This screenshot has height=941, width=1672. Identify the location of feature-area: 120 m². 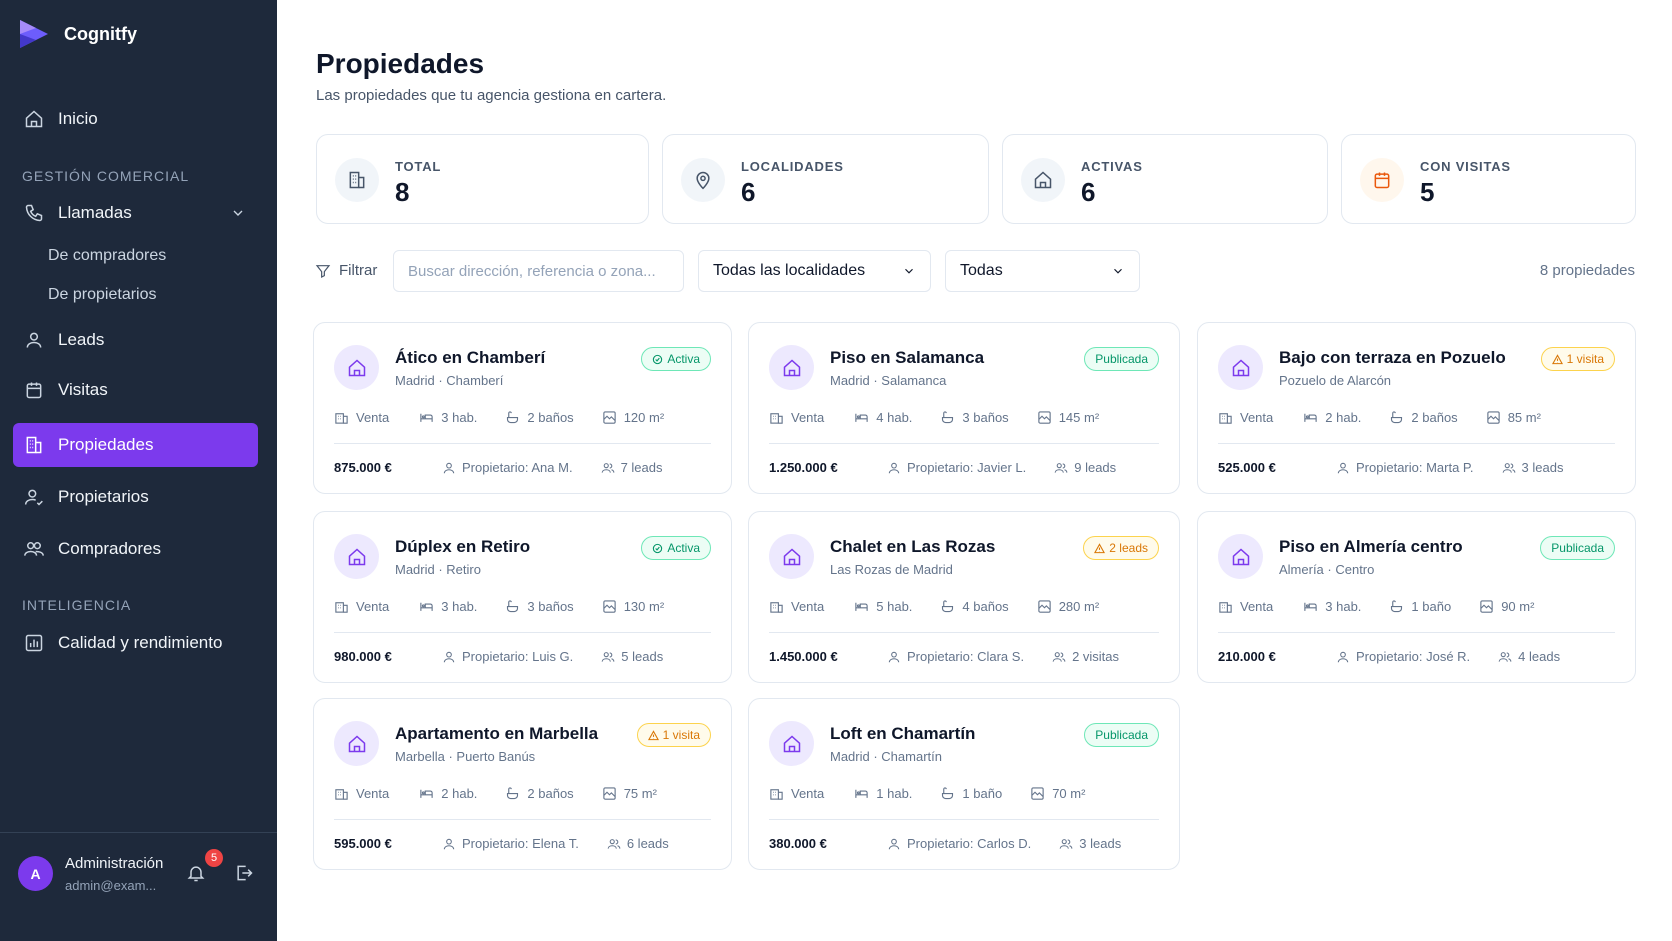
(633, 417).